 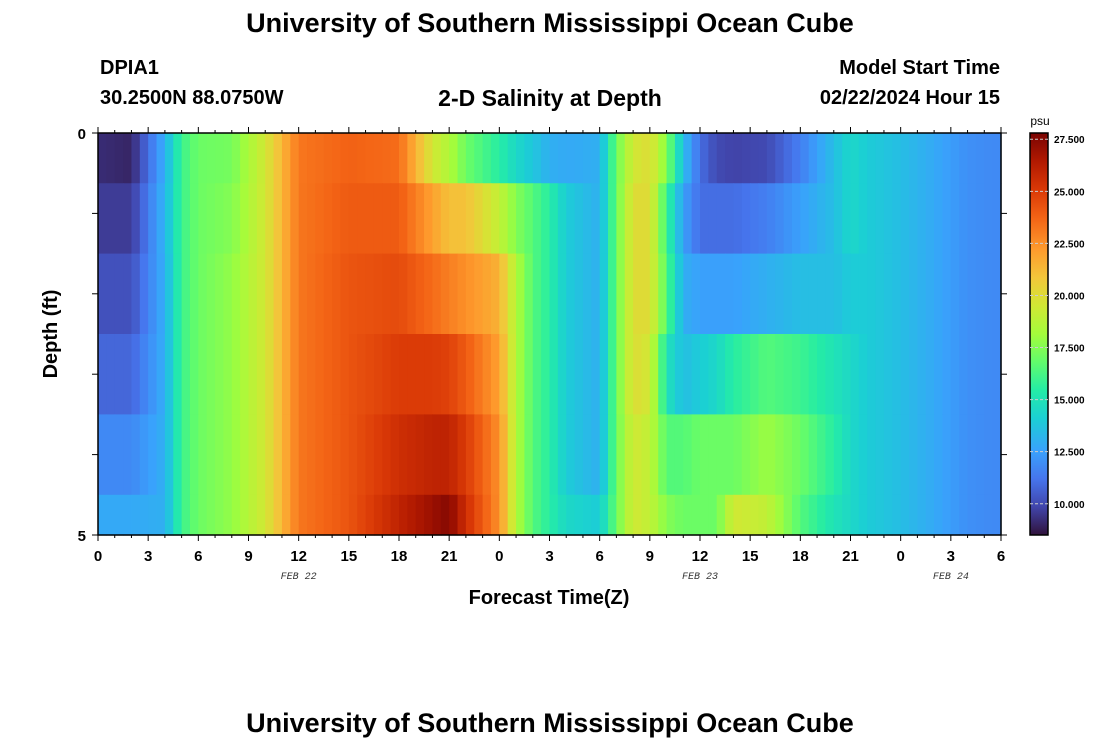 I want to click on x-tick-label: 18, so click(x=399, y=556).